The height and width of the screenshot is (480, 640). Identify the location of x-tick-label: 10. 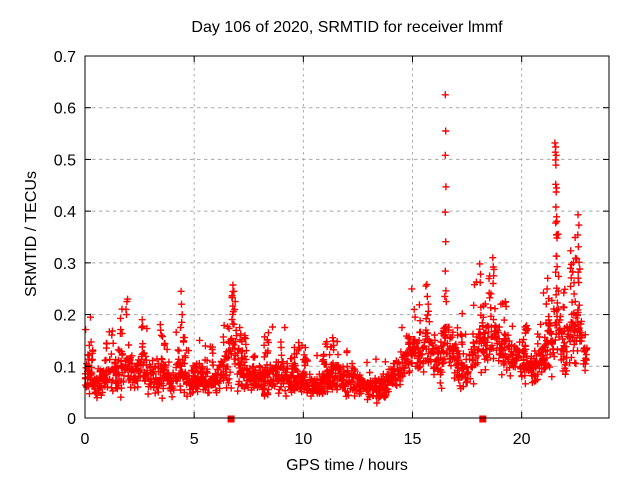
(303, 439).